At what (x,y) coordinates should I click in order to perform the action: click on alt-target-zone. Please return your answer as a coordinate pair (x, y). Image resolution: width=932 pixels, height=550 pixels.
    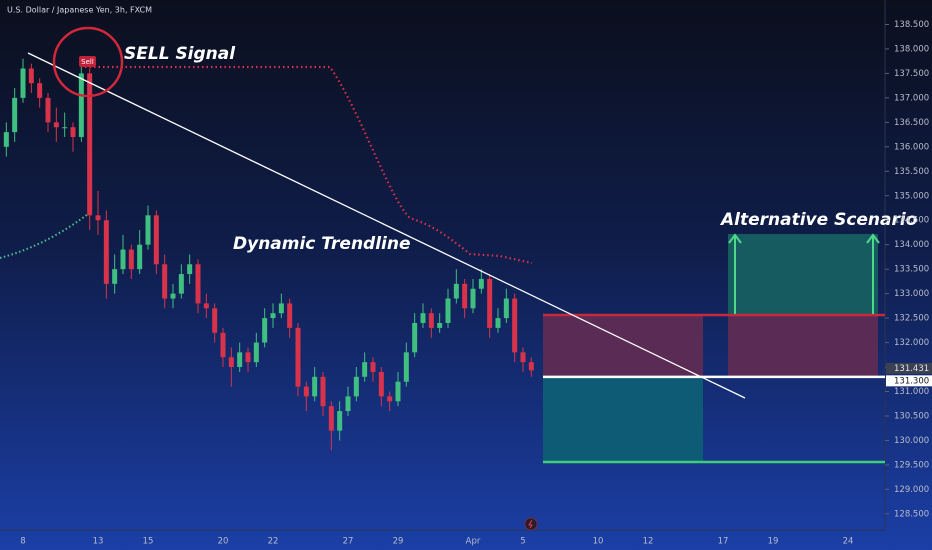
    Looking at the image, I should click on (803, 274).